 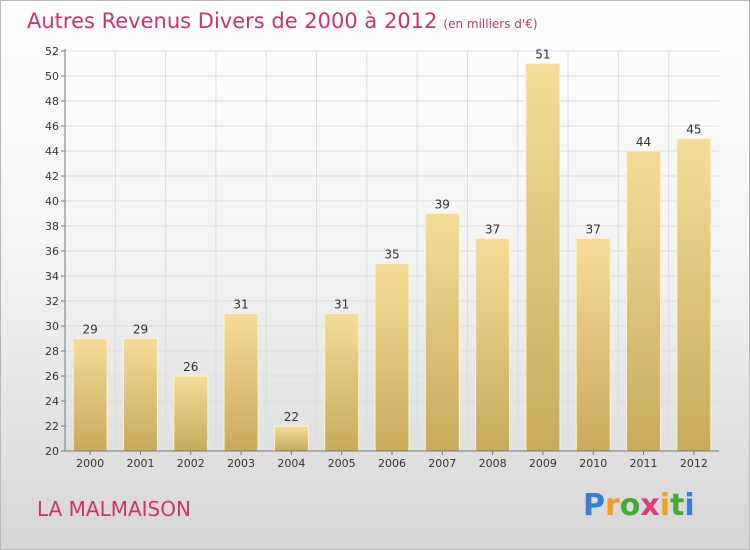 I want to click on y-tick-label: 22, so click(x=52, y=426).